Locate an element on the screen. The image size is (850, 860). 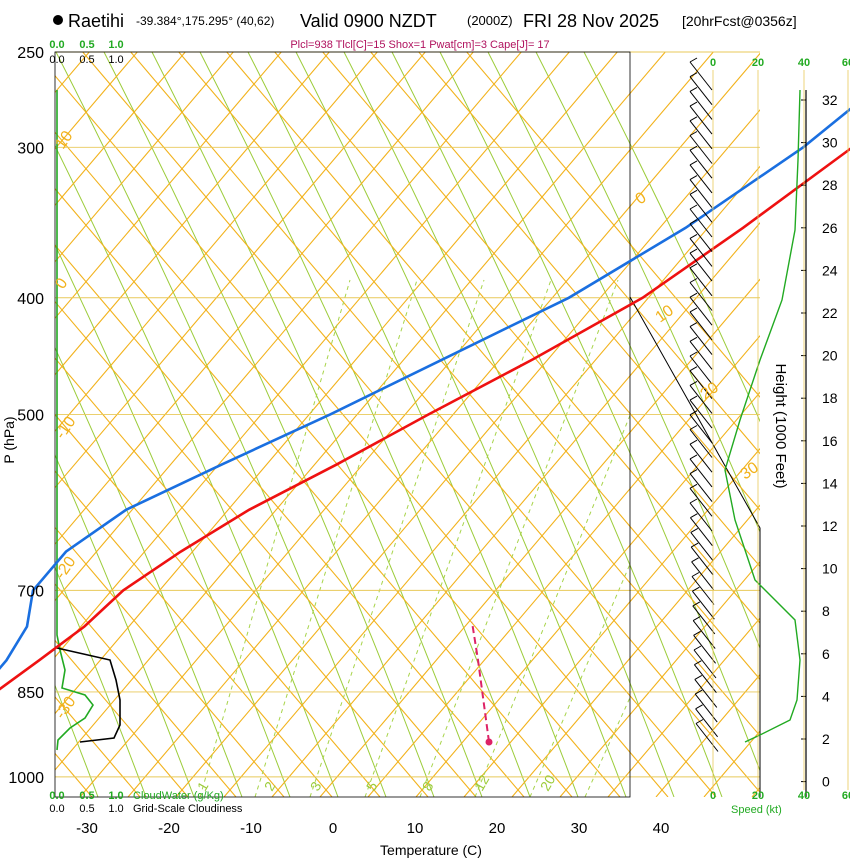
height-tick-label: 10 is located at coordinates (830, 569).